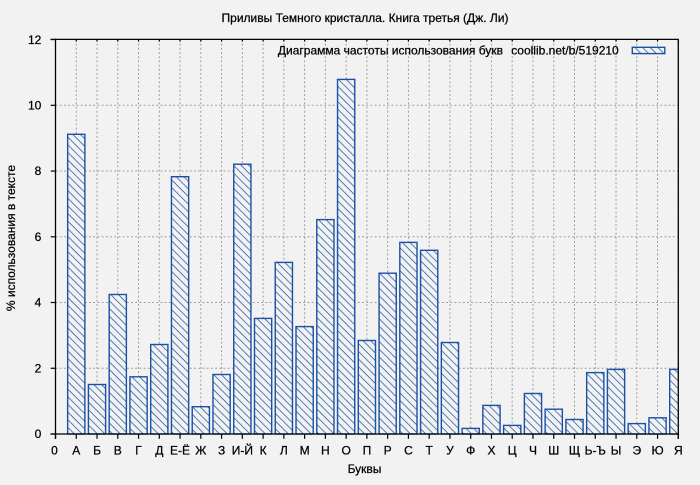 The width and height of the screenshot is (700, 485). Describe the element at coordinates (533, 451) in the screenshot. I see `svg-text: Ч` at that location.